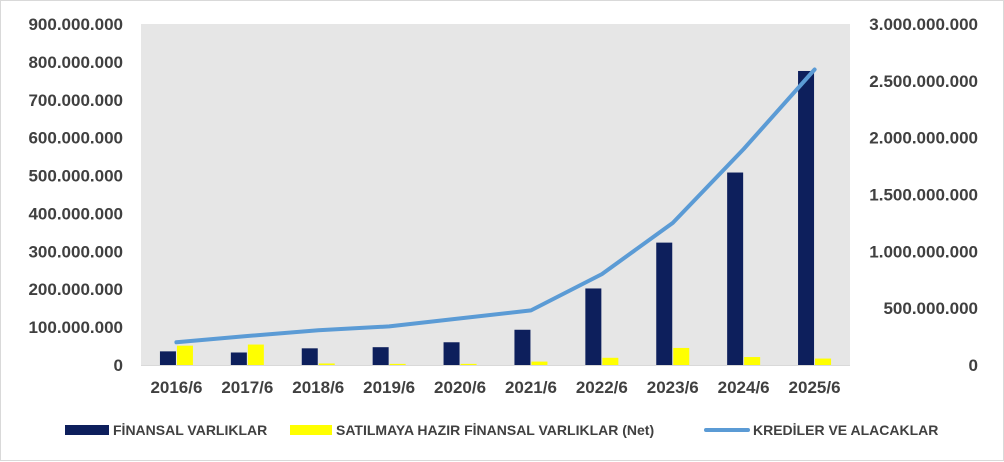 This screenshot has width=1004, height=462. What do you see at coordinates (176, 387) in the screenshot?
I see `x-axis-tick-label: 2016/6` at bounding box center [176, 387].